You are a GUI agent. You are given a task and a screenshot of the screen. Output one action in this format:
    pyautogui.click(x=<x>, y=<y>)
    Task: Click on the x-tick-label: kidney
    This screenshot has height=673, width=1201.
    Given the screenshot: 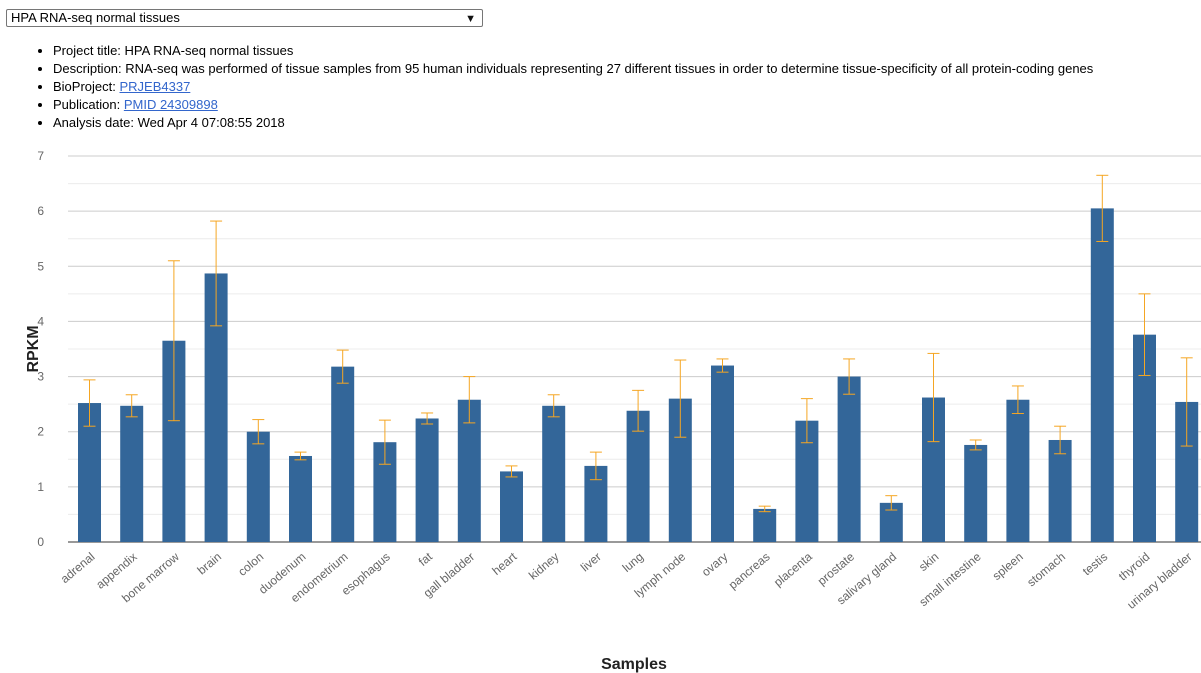 What is the action you would take?
    pyautogui.click(x=544, y=566)
    